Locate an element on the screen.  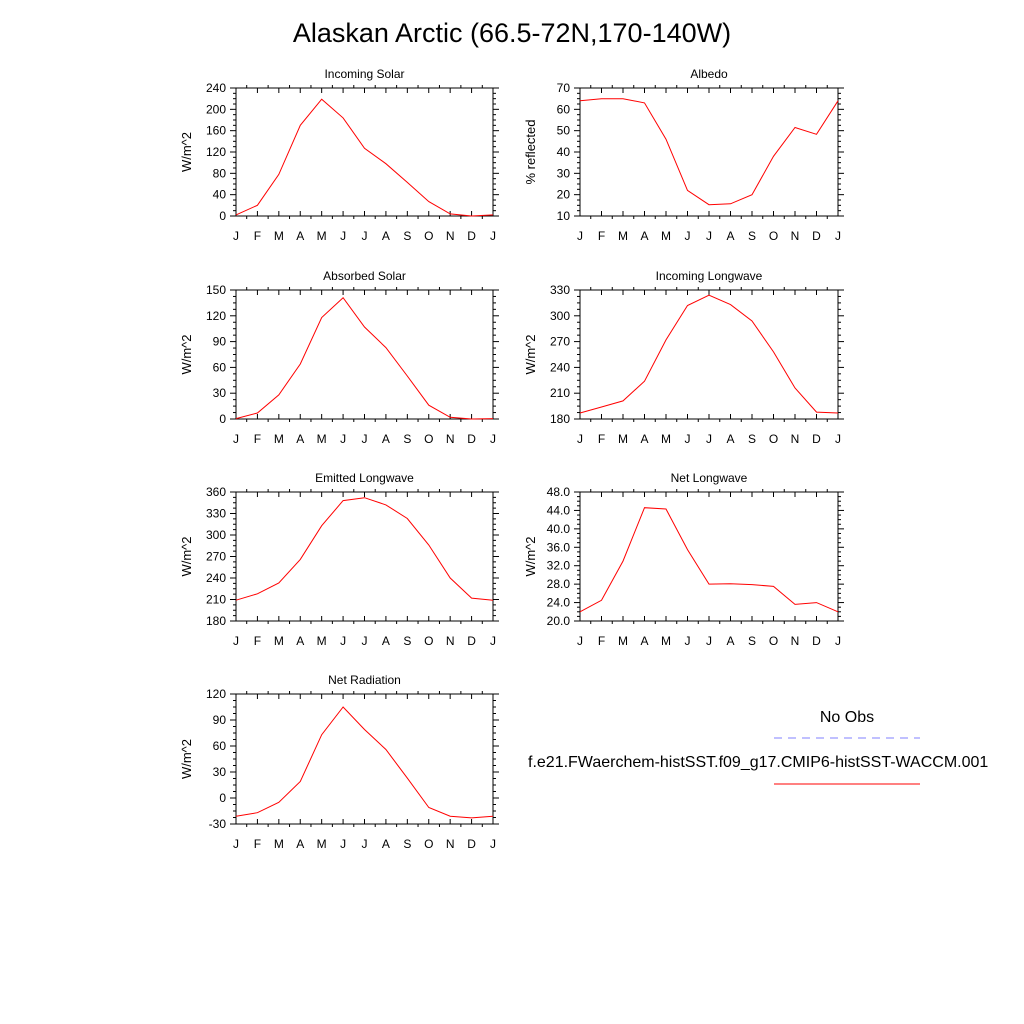
y-tick-label: 160 is located at coordinates (216, 131).